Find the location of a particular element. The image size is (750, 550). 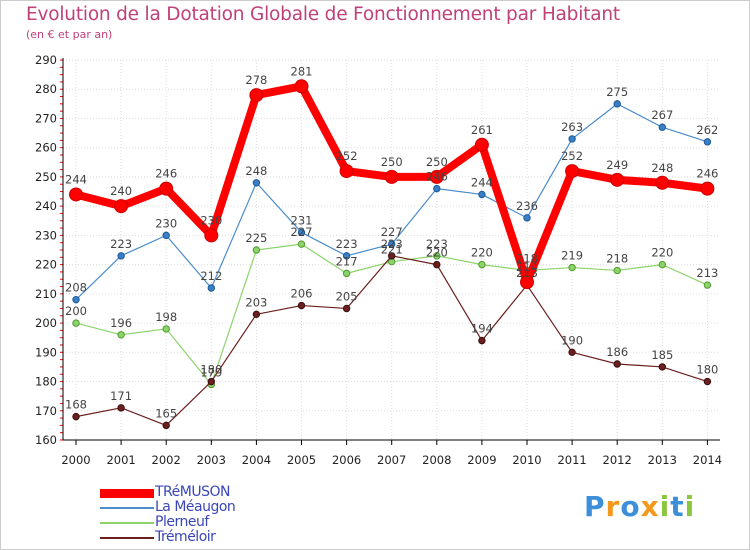

x-tick-label: 2008 is located at coordinates (436, 460).